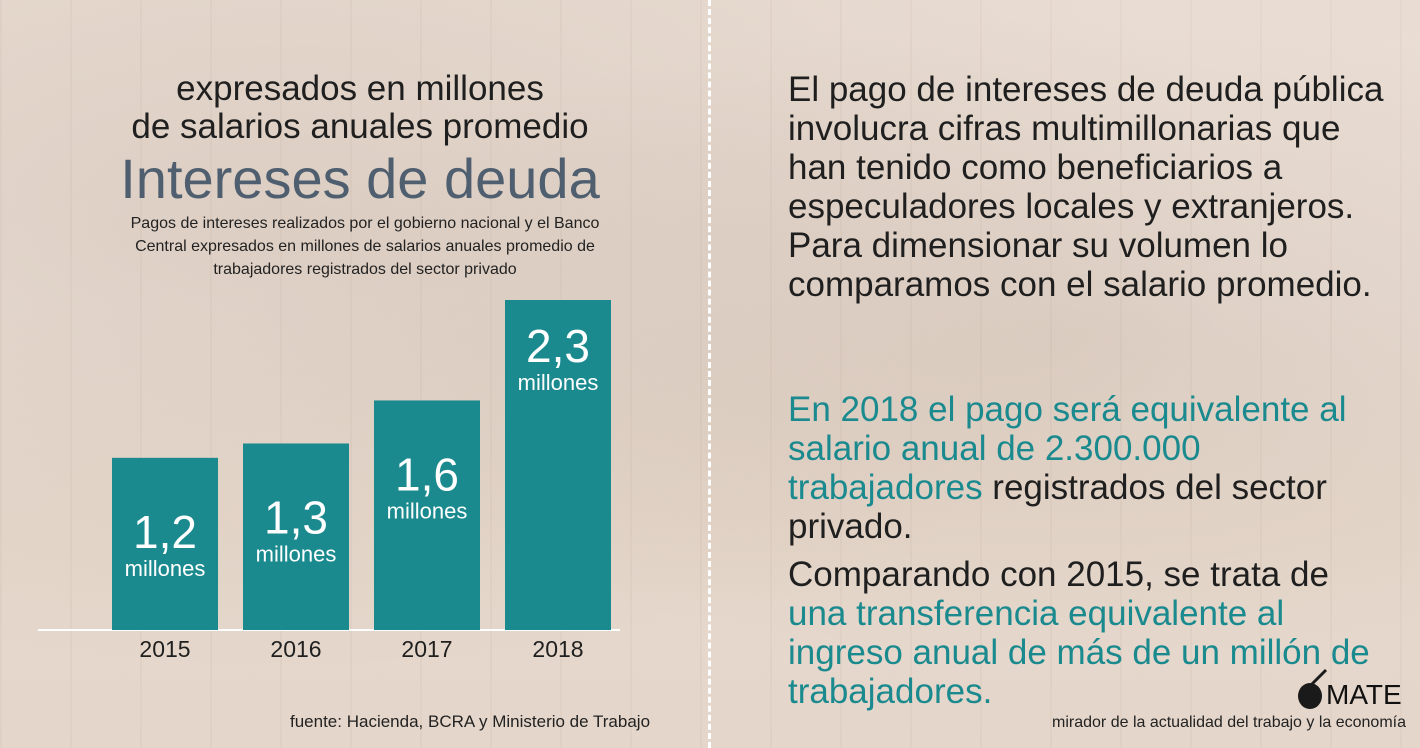 Image resolution: width=1420 pixels, height=748 pixels. I want to click on bar-value-label: 1,3, so click(296, 517).